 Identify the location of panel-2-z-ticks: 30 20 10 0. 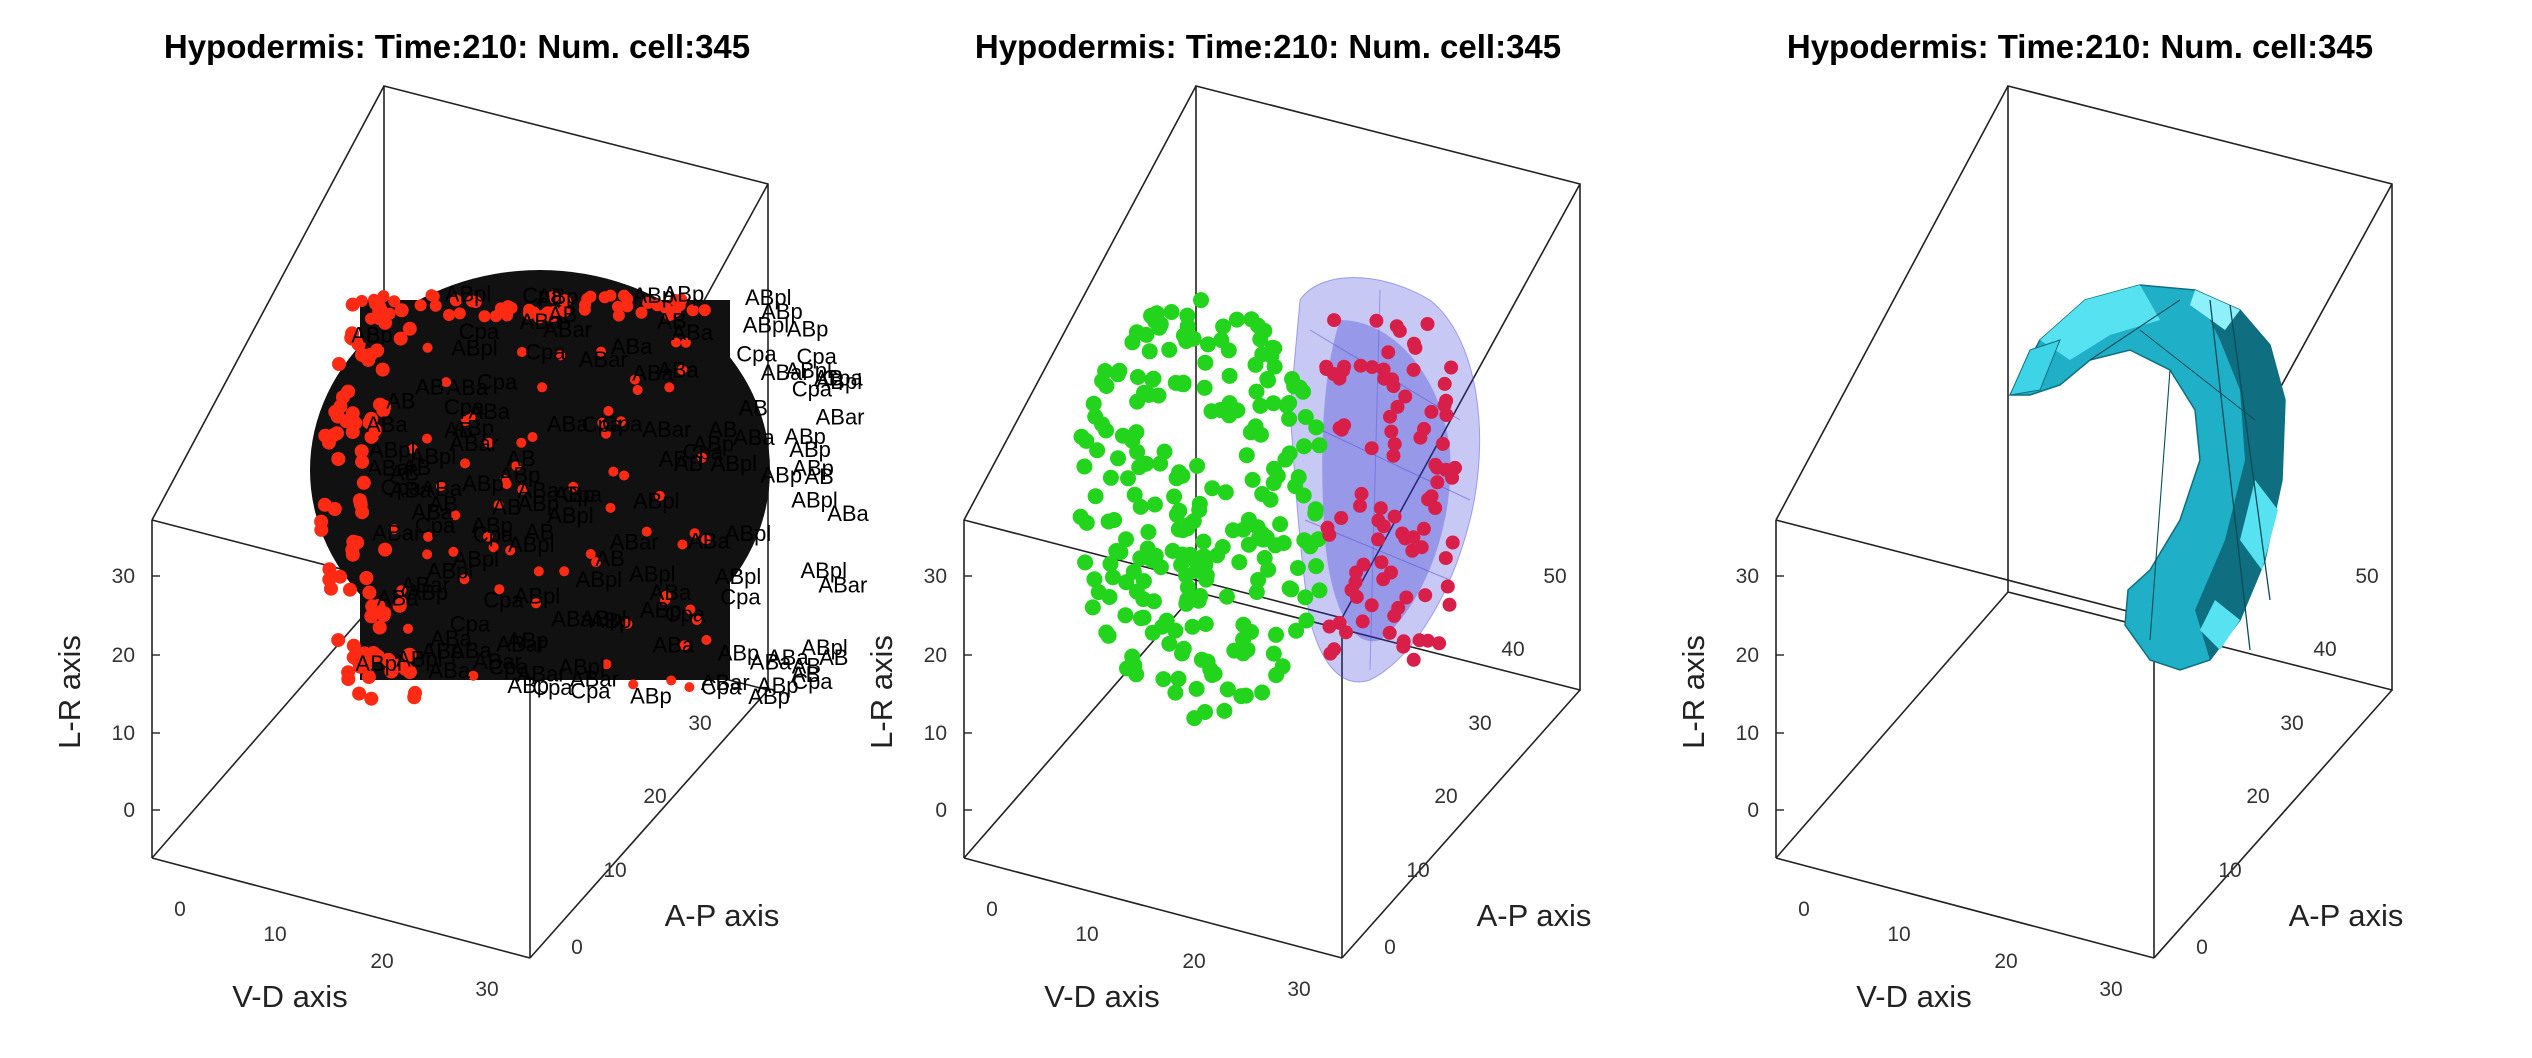
(948, 693).